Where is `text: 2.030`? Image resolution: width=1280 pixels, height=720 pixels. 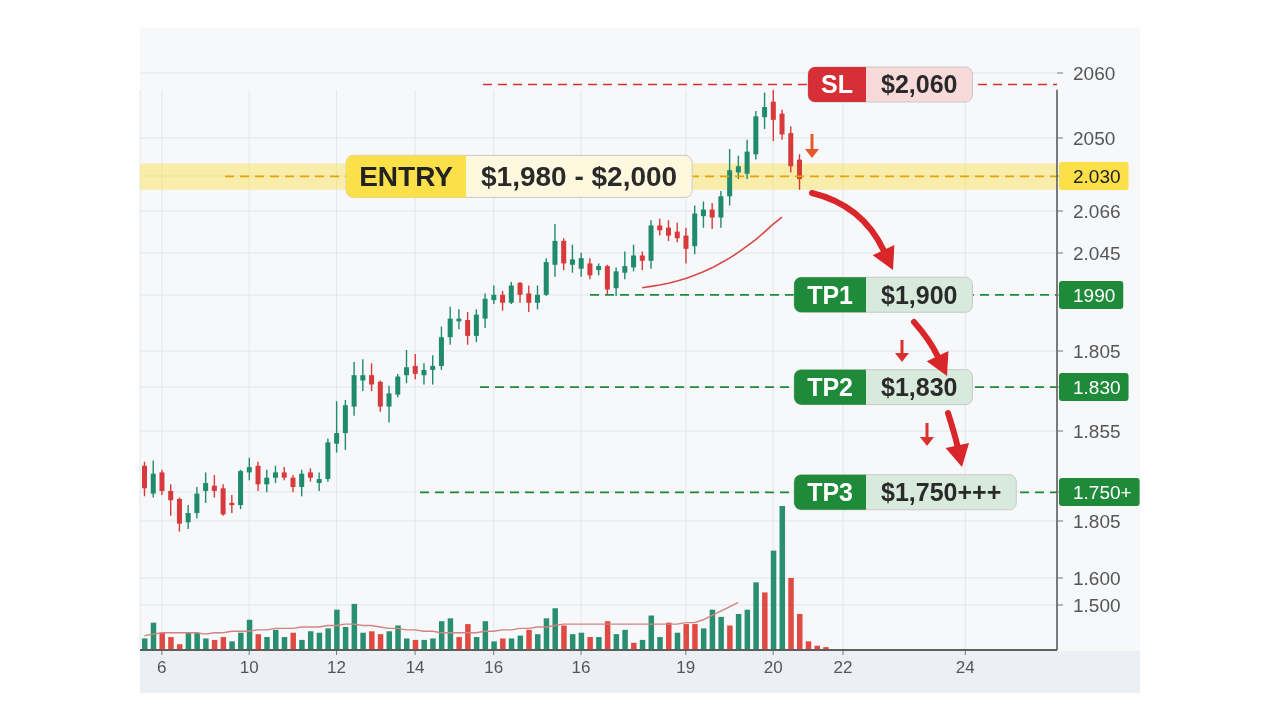 text: 2.030 is located at coordinates (1097, 176).